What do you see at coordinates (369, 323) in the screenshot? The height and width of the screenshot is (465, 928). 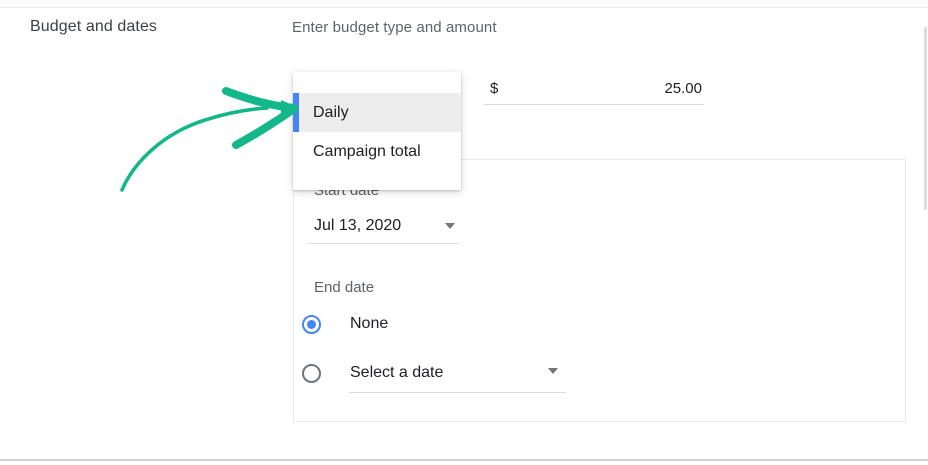 I see `end-date-none-label: None` at bounding box center [369, 323].